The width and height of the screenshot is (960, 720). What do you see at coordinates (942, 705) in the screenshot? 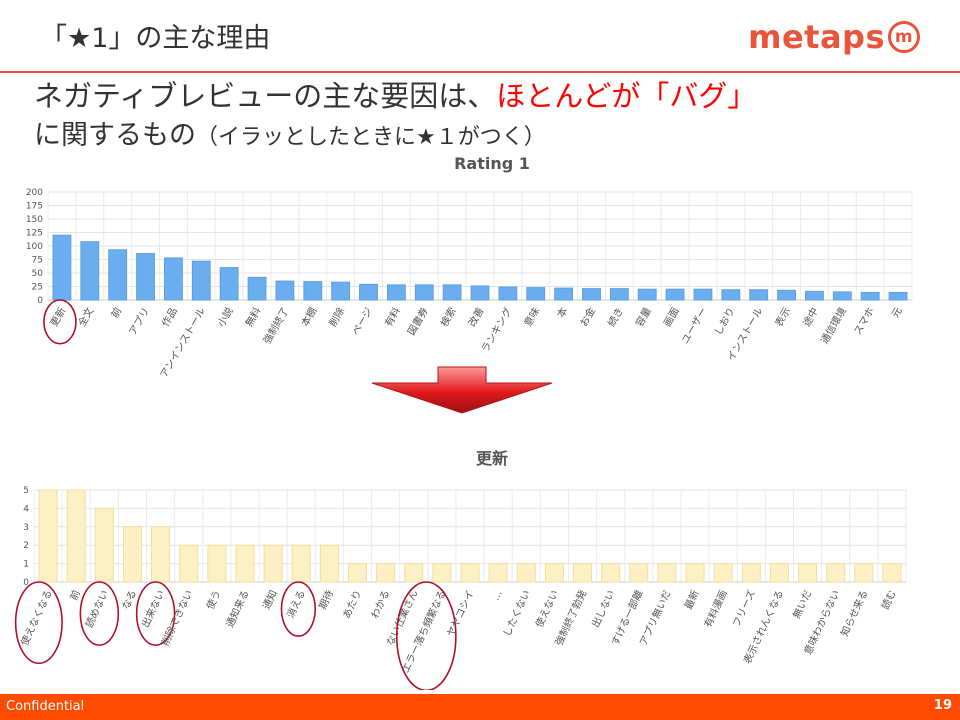
I see `page-number: 19` at bounding box center [942, 705].